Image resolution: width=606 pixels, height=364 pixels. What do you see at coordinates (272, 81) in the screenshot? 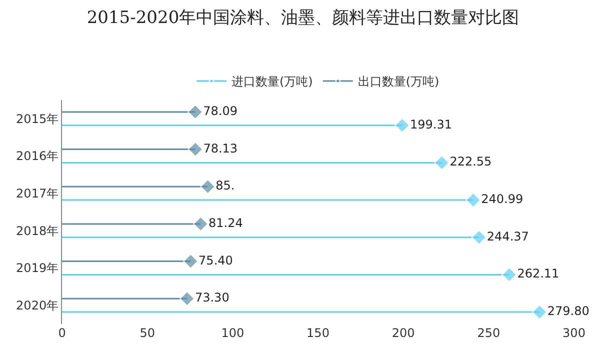
I see `legend-label: 进口数量(万吨)` at bounding box center [272, 81].